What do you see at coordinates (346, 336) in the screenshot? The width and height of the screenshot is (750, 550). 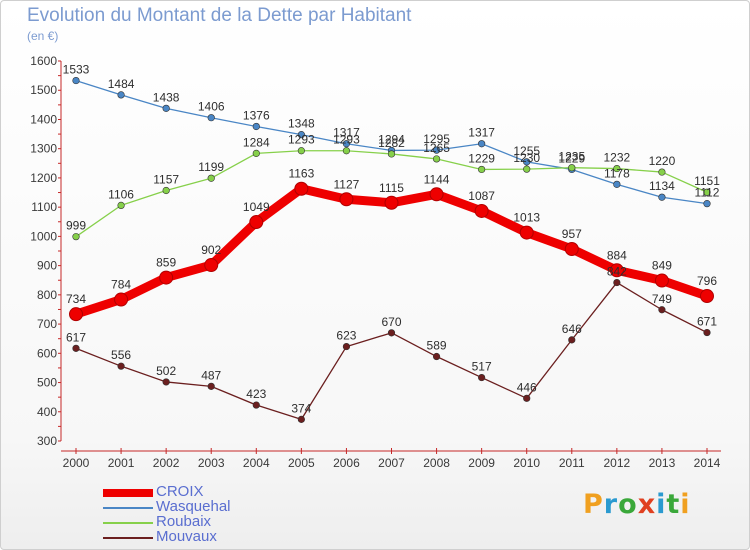 I see `data-label-mouvaux: 623` at bounding box center [346, 336].